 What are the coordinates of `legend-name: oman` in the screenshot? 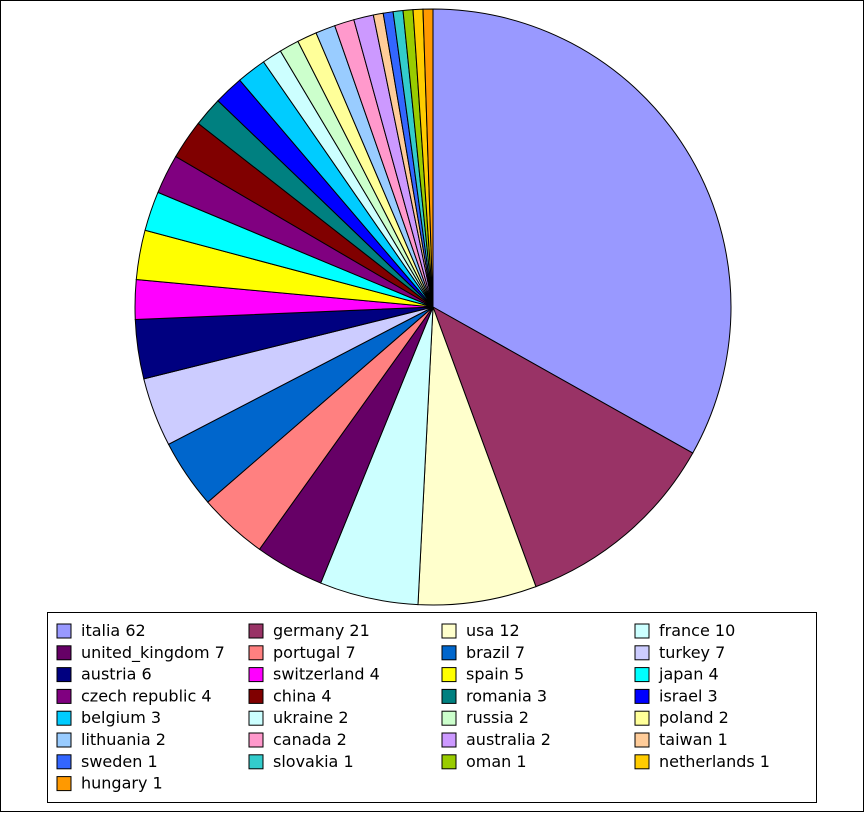 It's located at (488, 760).